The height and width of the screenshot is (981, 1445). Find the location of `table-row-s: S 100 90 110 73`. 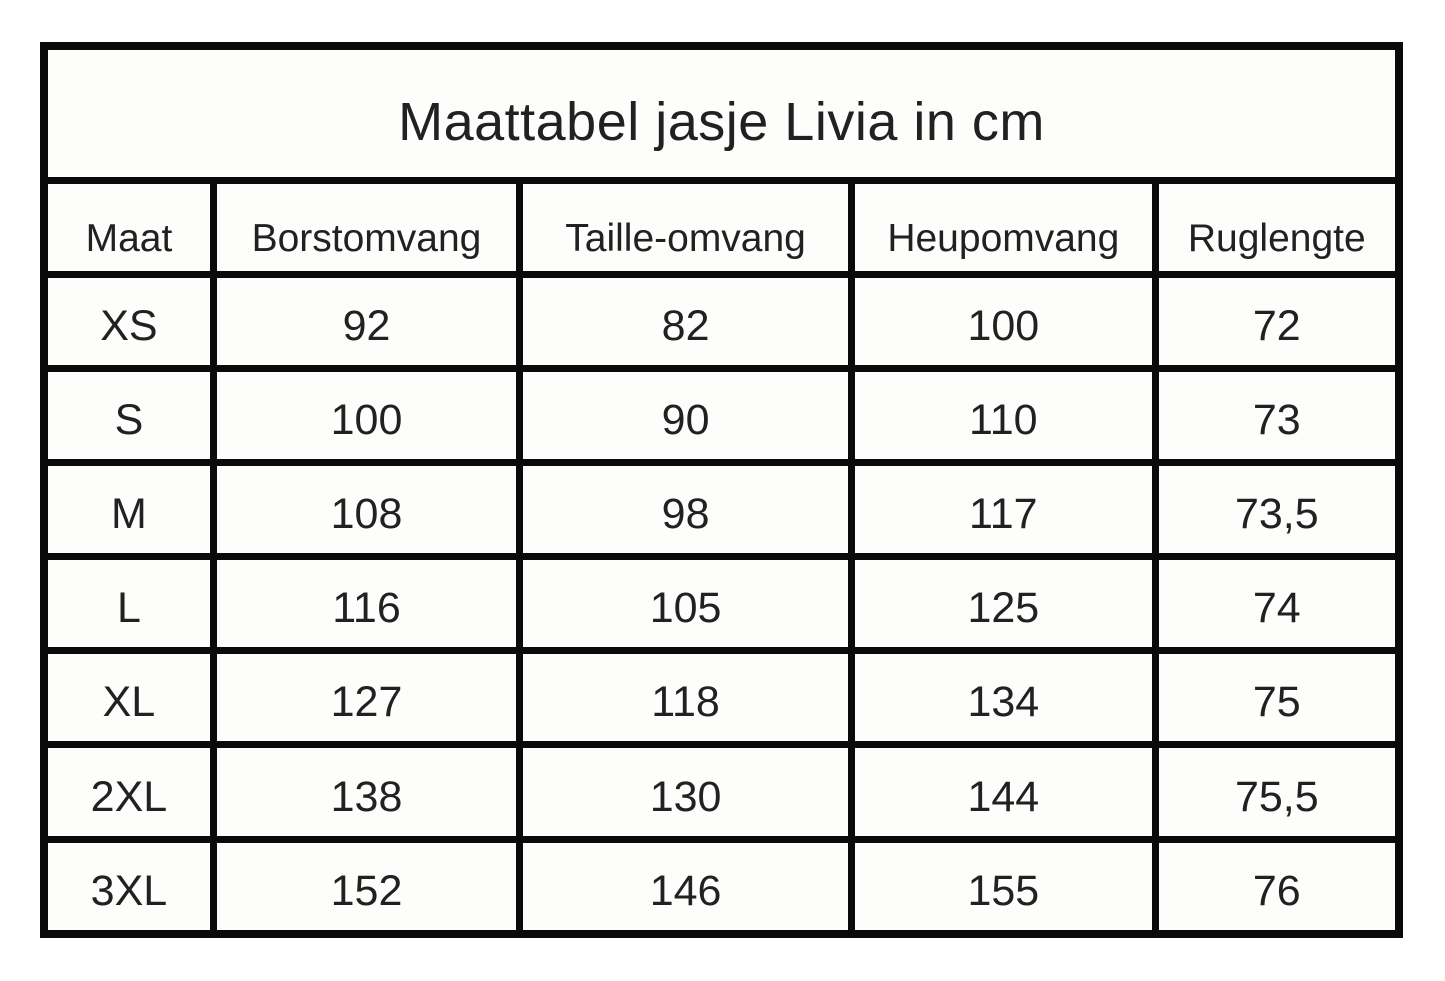

table-row-s: S 100 90 110 73 is located at coordinates (721, 415).